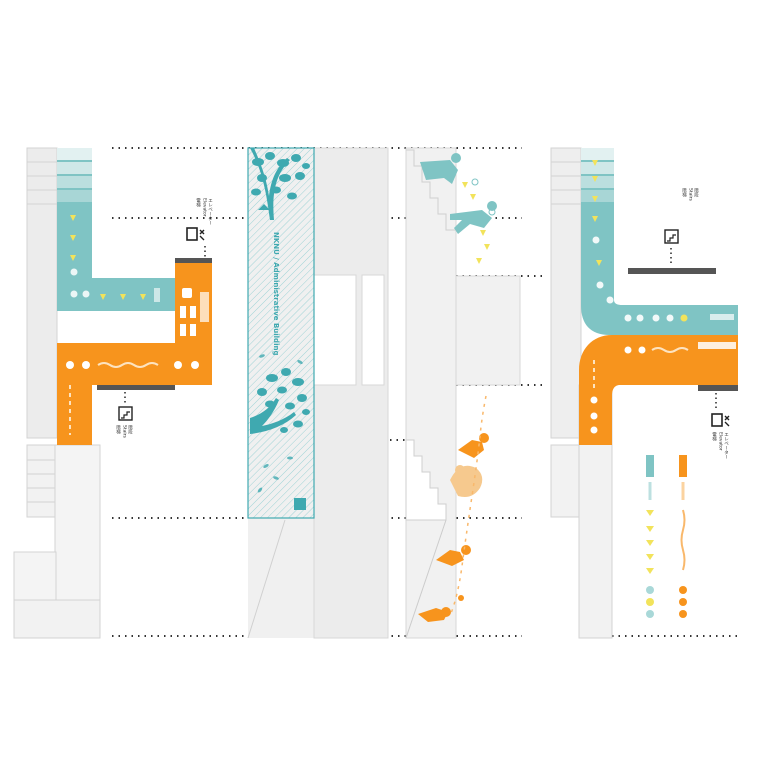 The width and height of the screenshot is (783, 783). I want to click on stairs-sign-right: 階梯 Stairs 階段, so click(681, 225).